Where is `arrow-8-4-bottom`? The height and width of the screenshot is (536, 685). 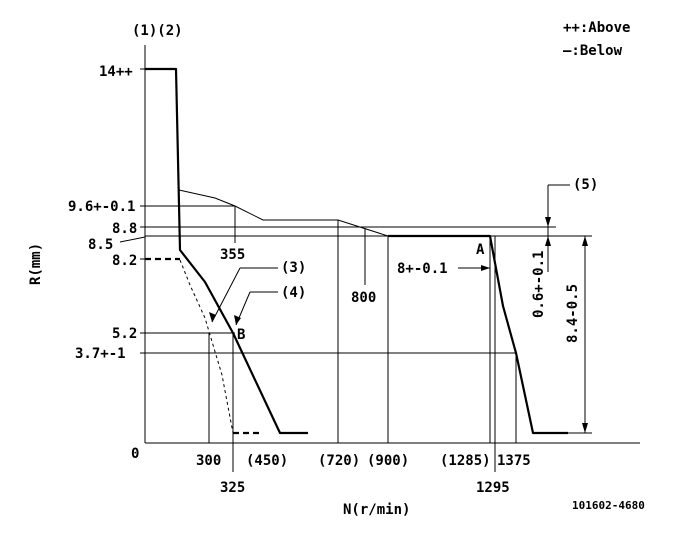 arrow-8-4-bottom is located at coordinates (585, 428).